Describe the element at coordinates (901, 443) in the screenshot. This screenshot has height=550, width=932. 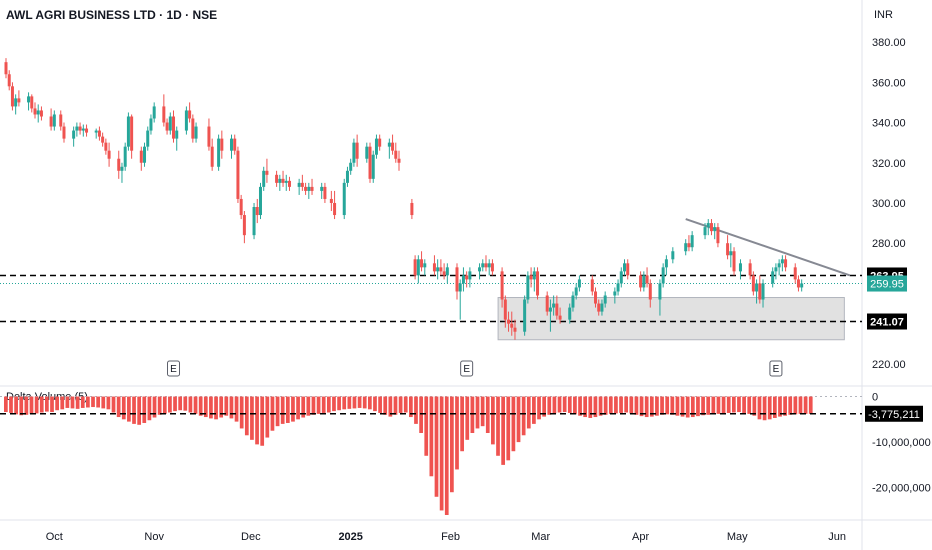
I see `volume-tick-label: -10,000,000` at that location.